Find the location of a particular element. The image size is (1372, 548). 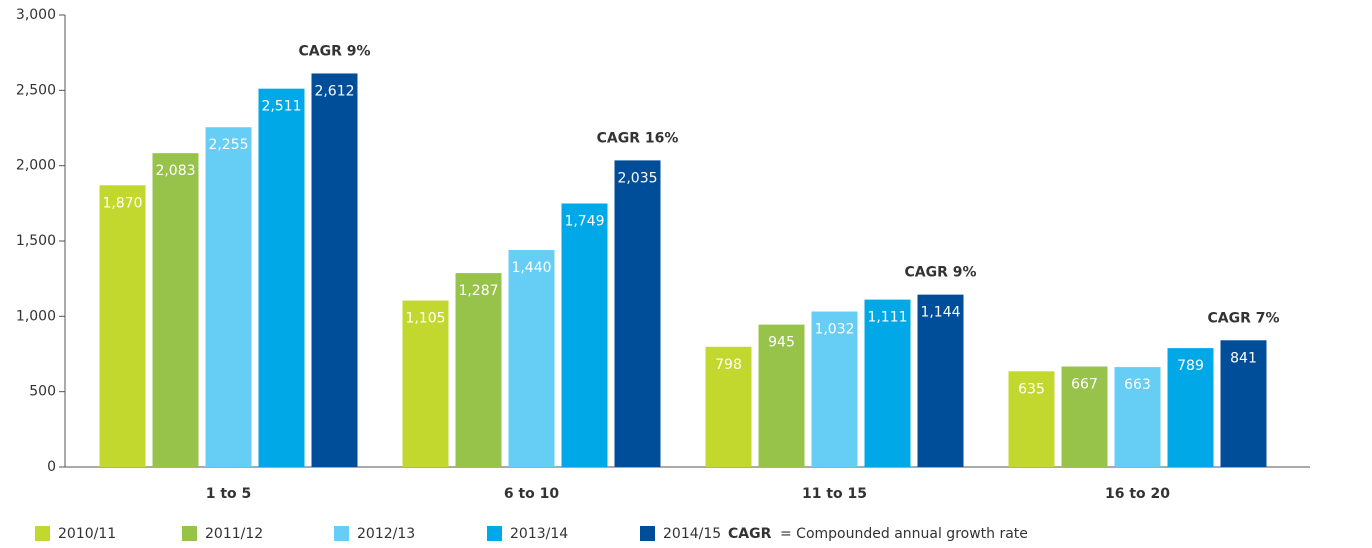

x-tick-label: 6 to 10 is located at coordinates (532, 494).